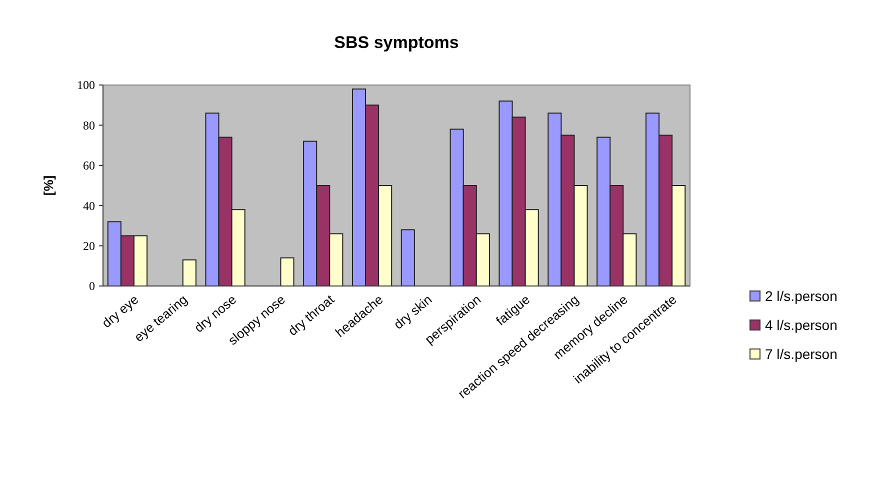 This screenshot has width=893, height=479. Describe the element at coordinates (801, 354) in the screenshot. I see `legend-label: 7 l/s.person` at that location.